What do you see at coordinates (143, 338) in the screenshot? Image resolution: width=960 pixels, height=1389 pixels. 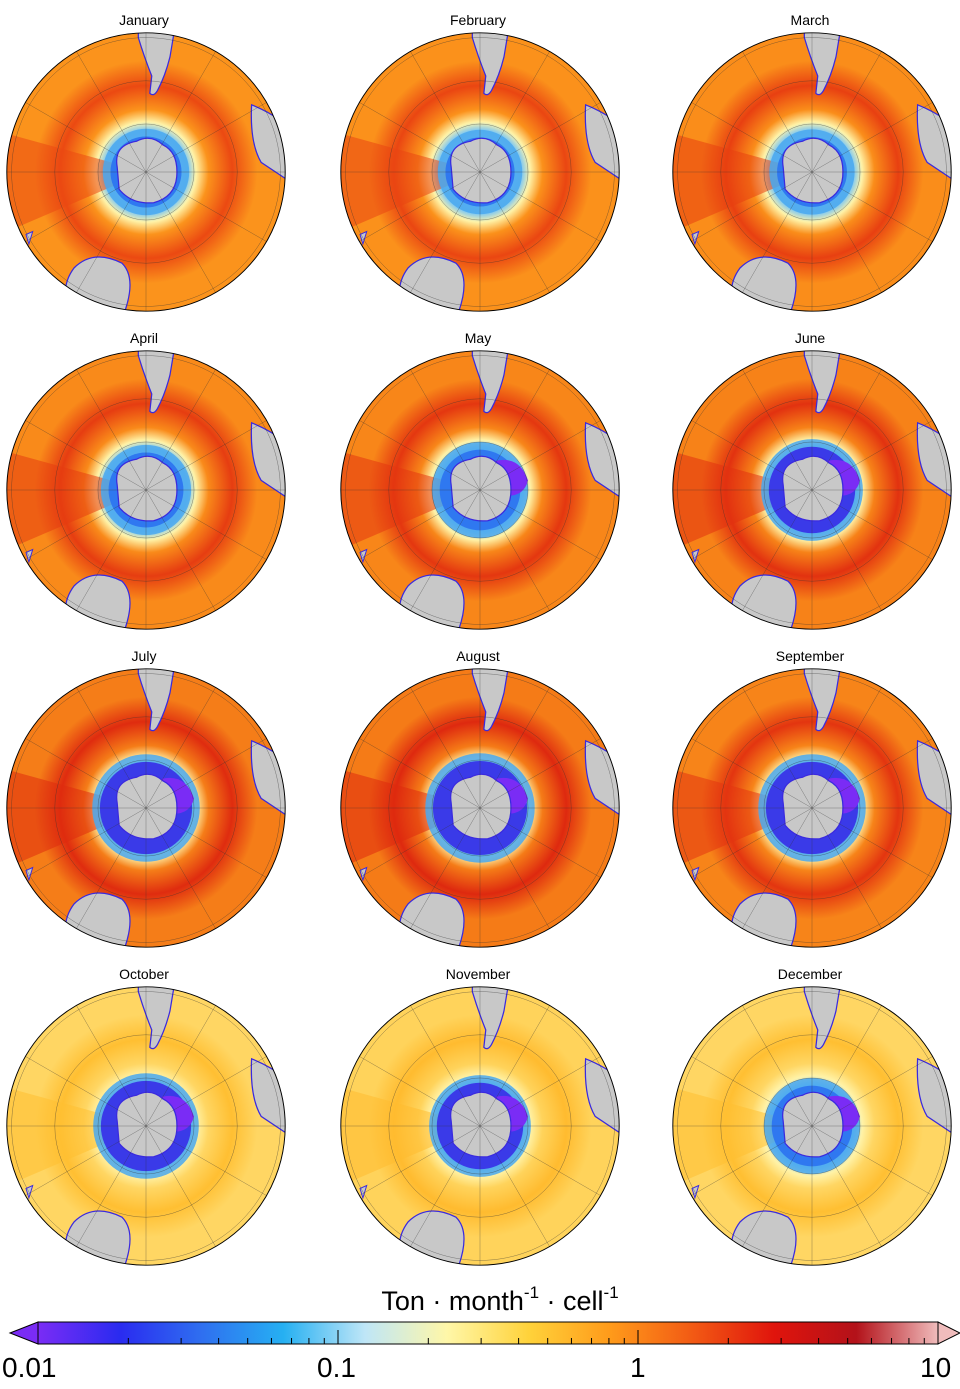 I see `panel-title: April` at bounding box center [143, 338].